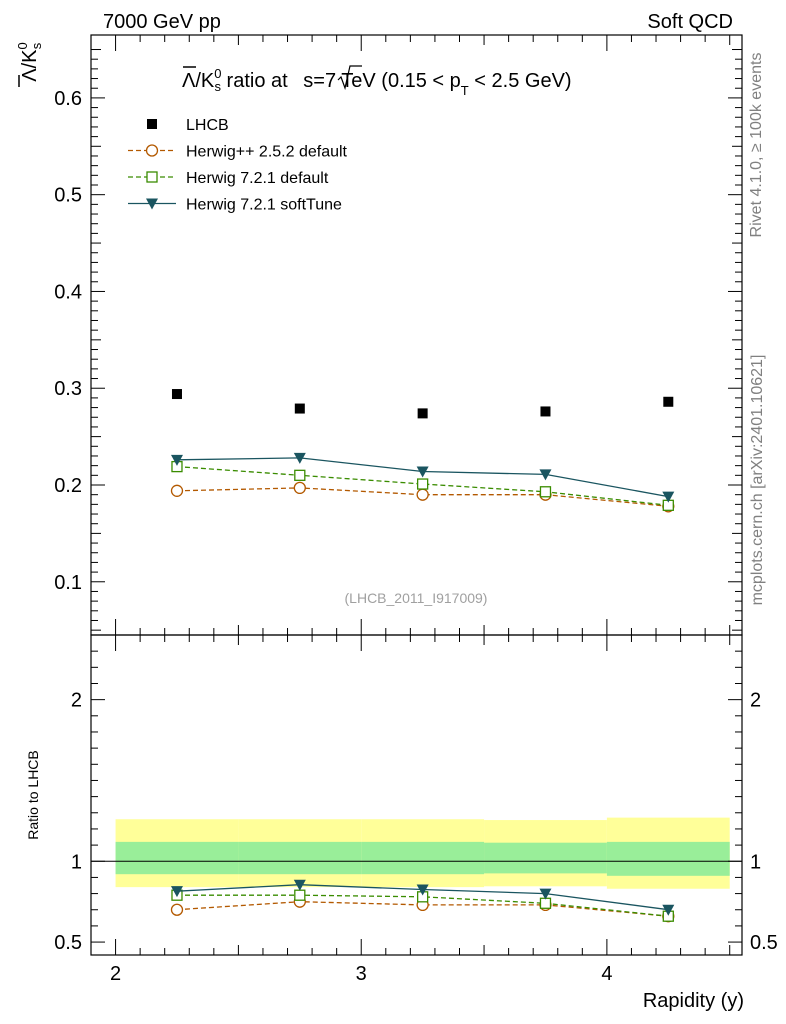 The image size is (786, 1024). Describe the element at coordinates (349, 78) in the screenshot. I see `sqrt-icon` at that location.